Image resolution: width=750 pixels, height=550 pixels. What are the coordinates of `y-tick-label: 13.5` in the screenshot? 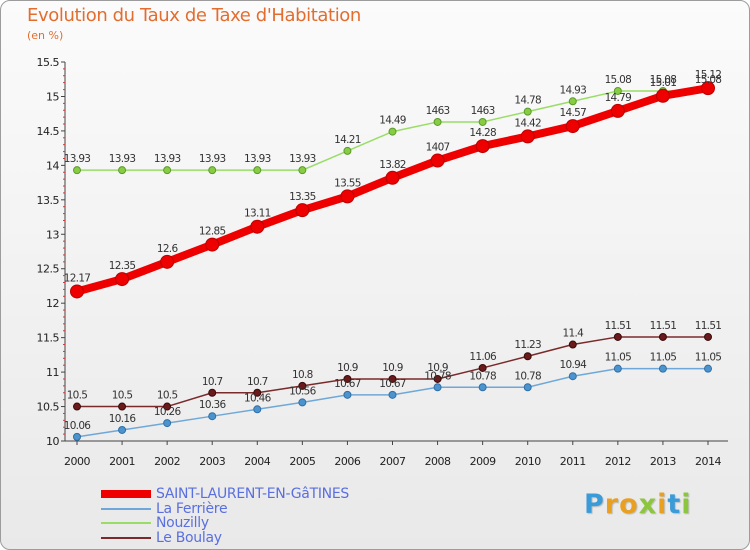 It's located at (48, 200).